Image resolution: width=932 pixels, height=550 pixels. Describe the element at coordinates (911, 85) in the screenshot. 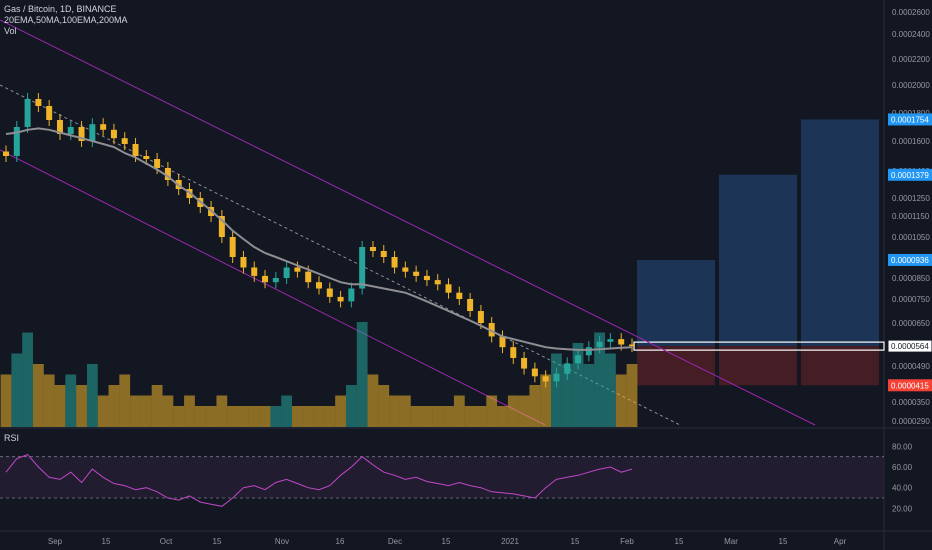

I see `price-tick-label: 0.0002000` at that location.